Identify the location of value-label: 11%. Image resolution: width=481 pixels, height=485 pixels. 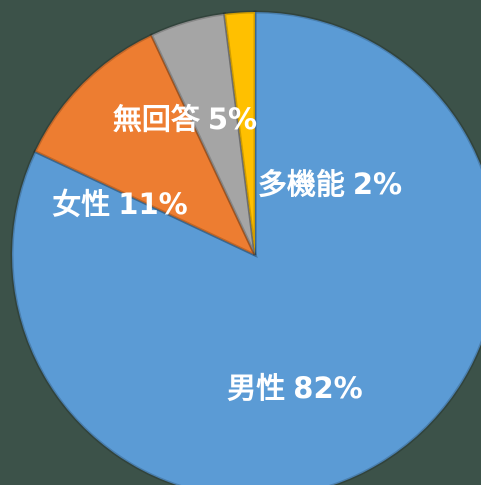
(152, 204).